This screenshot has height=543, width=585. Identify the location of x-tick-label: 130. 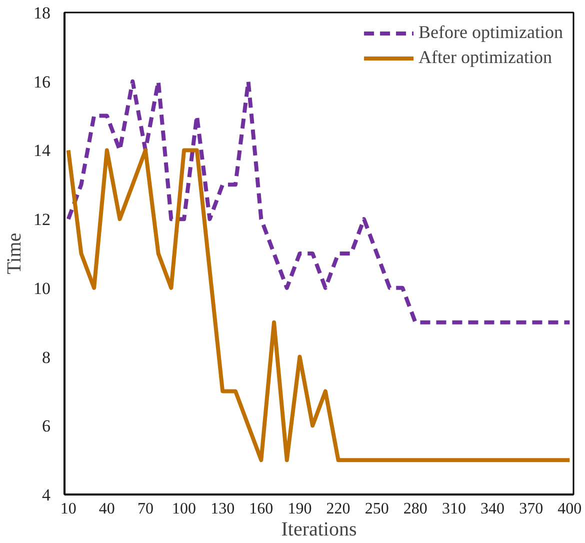
(222, 509).